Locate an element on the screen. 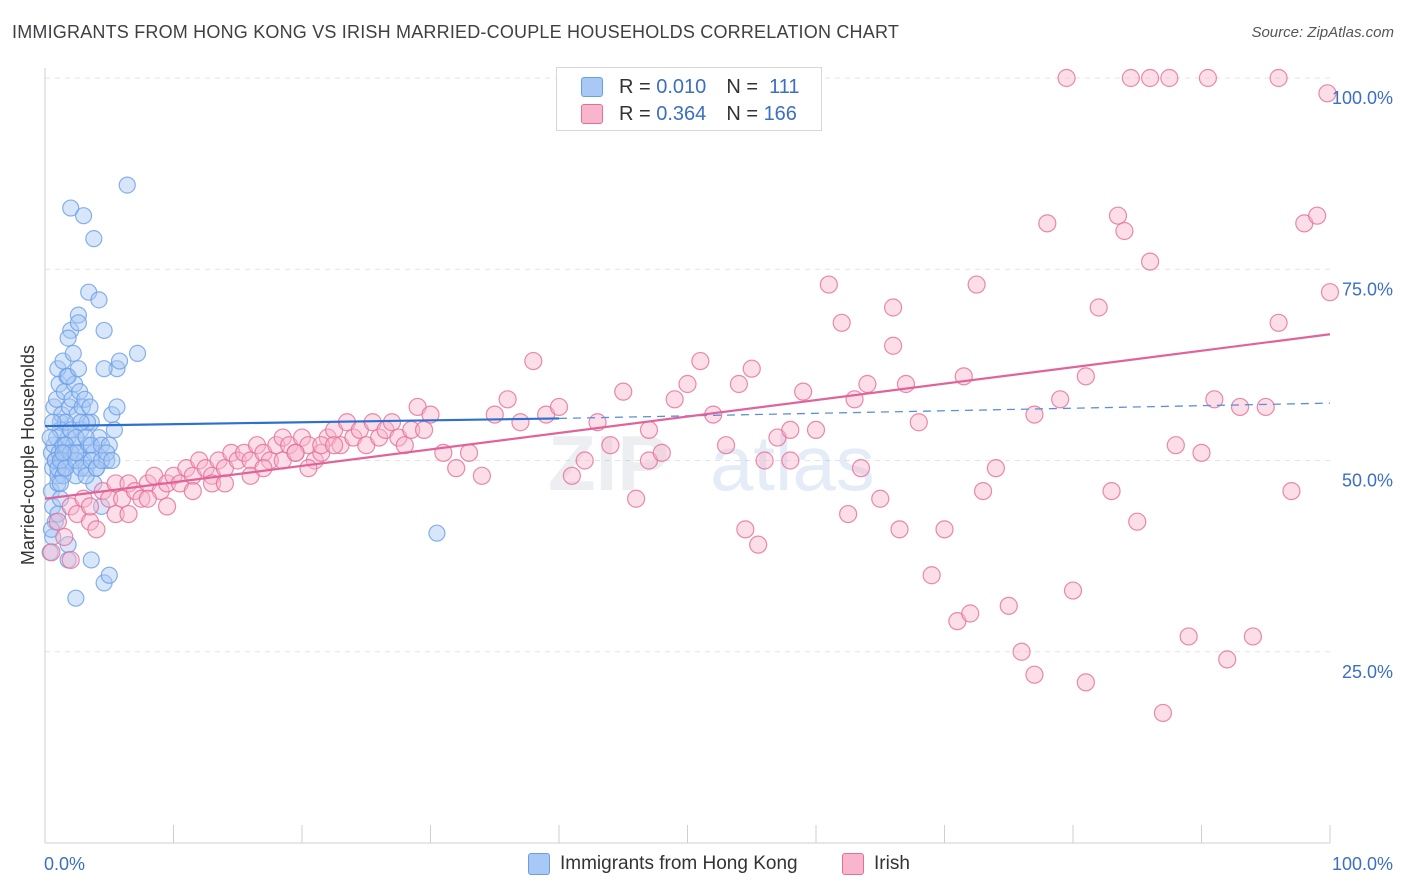 The height and width of the screenshot is (892, 1406). source-label: Source: ZipAtlas.com is located at coordinates (1322, 32).